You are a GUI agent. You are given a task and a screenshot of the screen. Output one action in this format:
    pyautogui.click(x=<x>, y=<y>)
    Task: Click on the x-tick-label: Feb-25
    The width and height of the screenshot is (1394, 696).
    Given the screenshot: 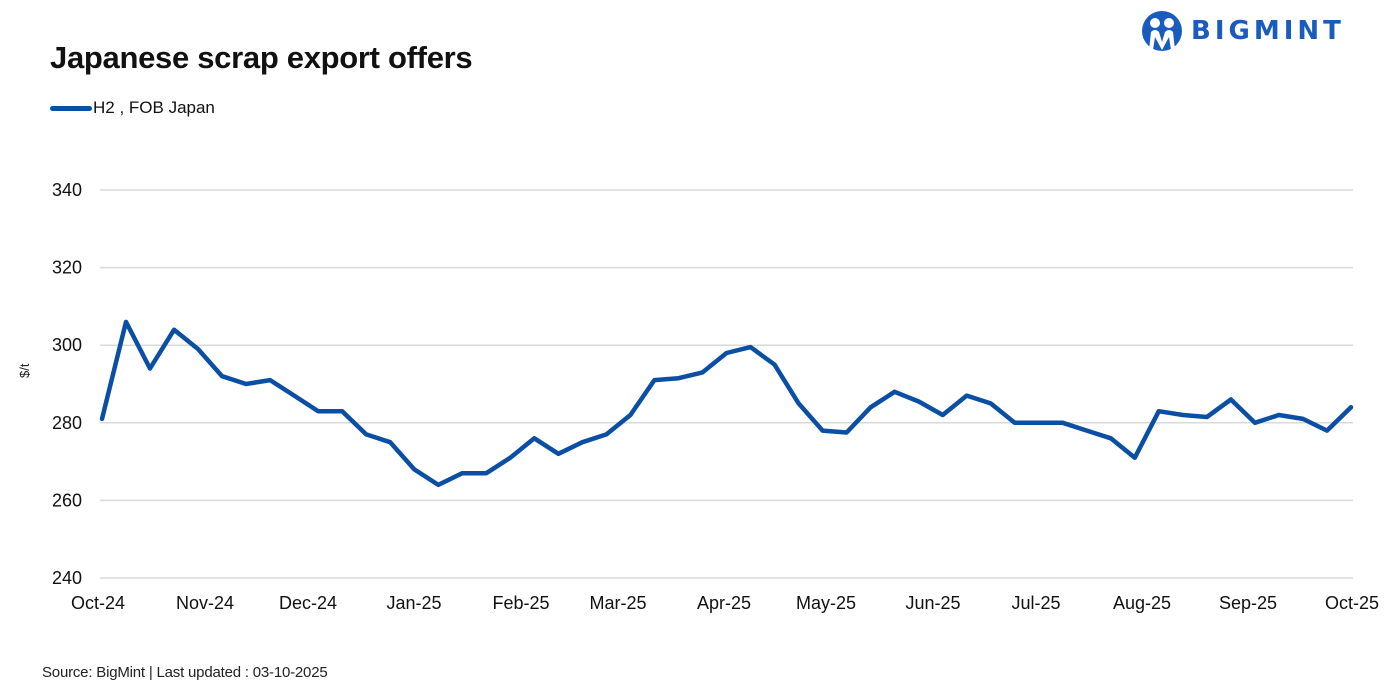 What is the action you would take?
    pyautogui.click(x=520, y=603)
    